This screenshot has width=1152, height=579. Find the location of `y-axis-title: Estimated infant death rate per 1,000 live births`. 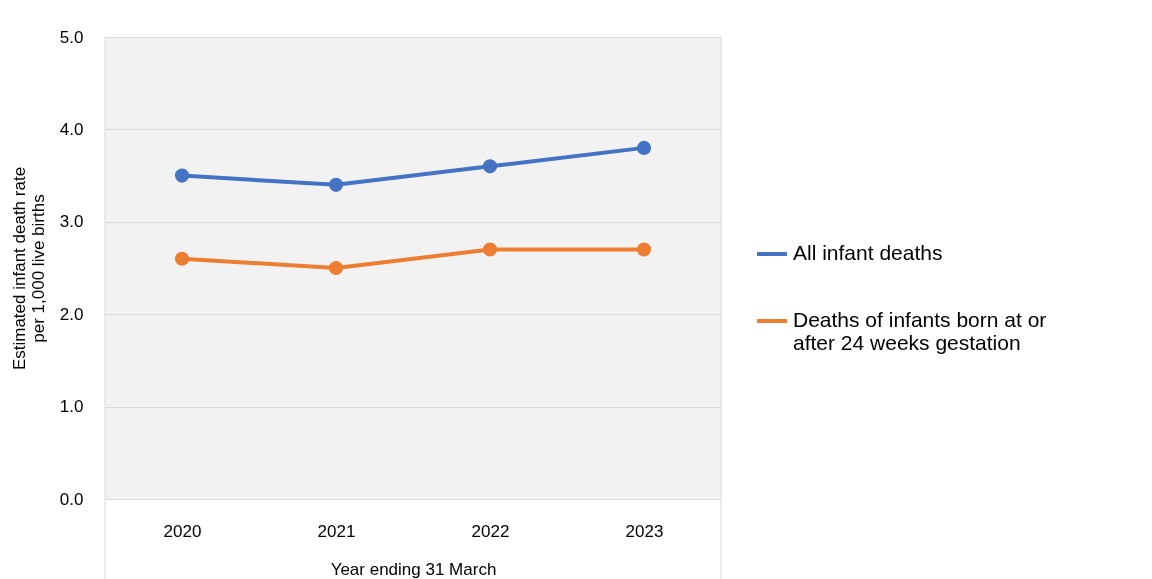

y-axis-title: Estimated infant death rate per 1,000 live births is located at coordinates (28, 268).